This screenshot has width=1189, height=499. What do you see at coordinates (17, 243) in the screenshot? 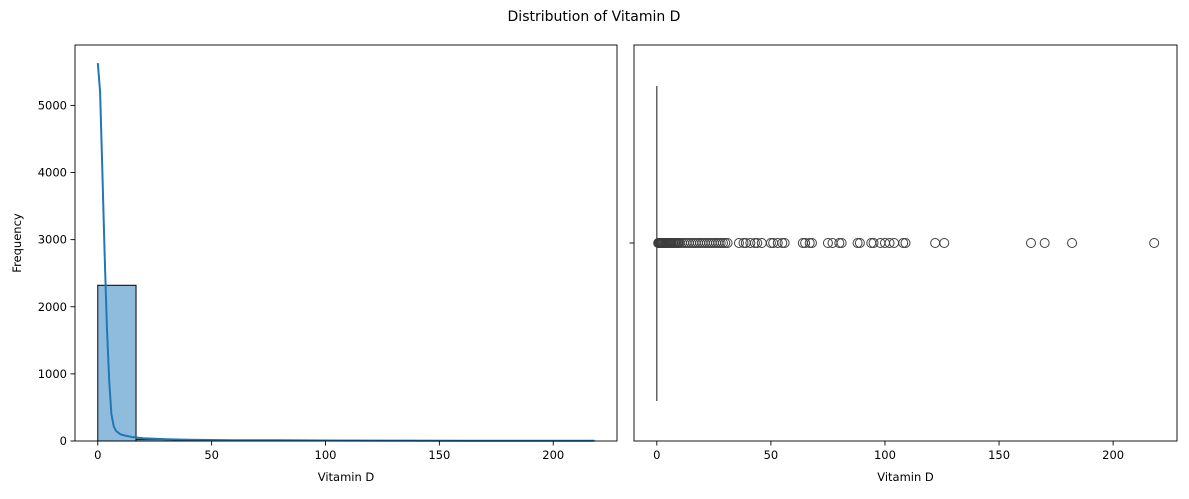
I see `histogram-y-label: Frequency` at bounding box center [17, 243].